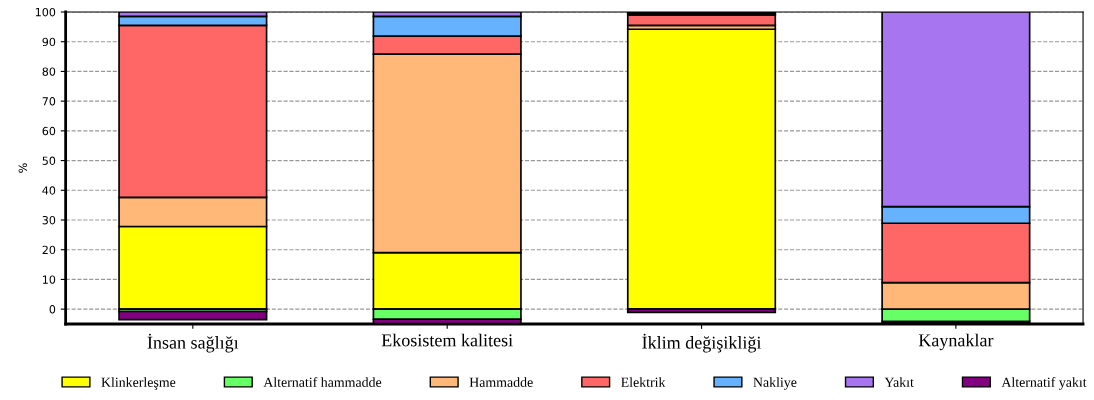  Describe the element at coordinates (322, 382) in the screenshot. I see `legend-label: Alternatif hammadde` at that location.